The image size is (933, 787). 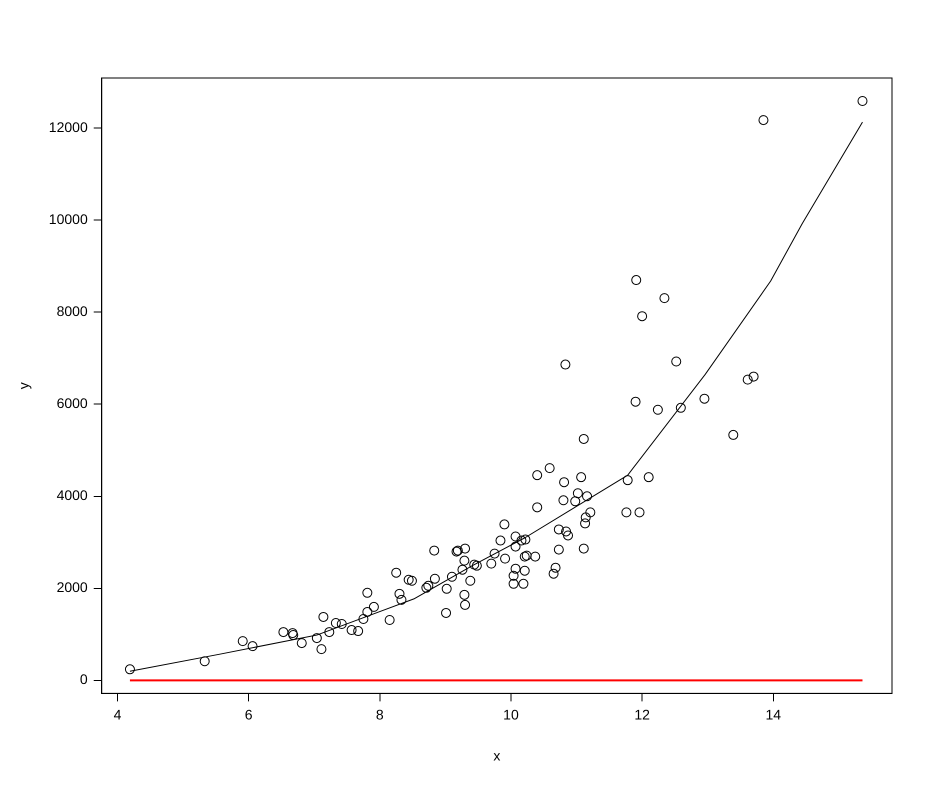 What do you see at coordinates (118, 714) in the screenshot?
I see `x-tick-label: 4` at bounding box center [118, 714].